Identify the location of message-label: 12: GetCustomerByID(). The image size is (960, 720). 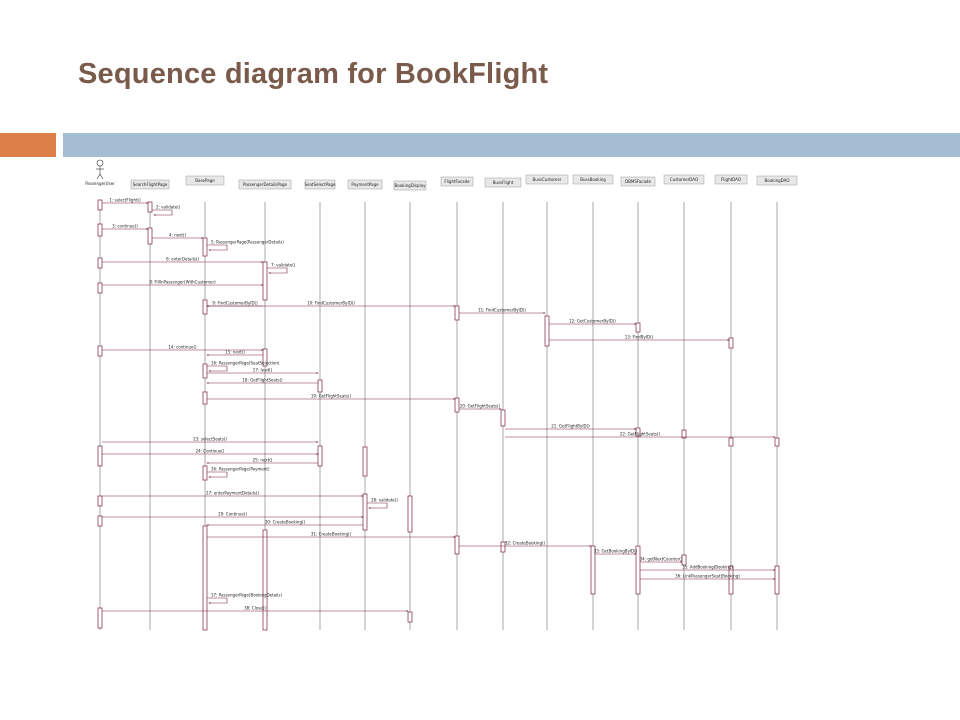
(592, 321).